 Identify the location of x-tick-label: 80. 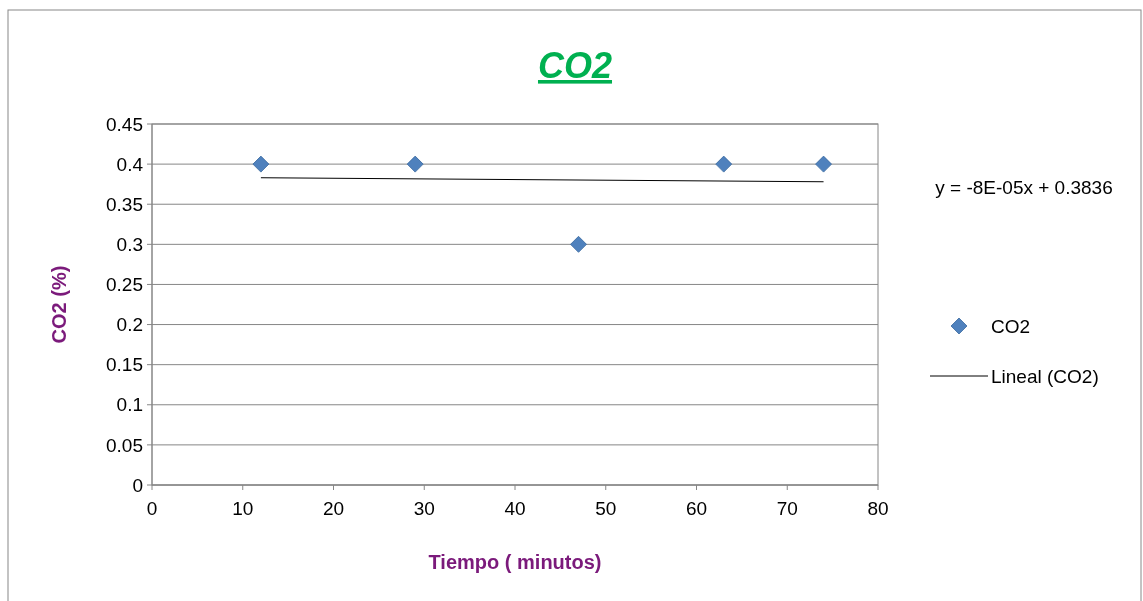
(878, 508).